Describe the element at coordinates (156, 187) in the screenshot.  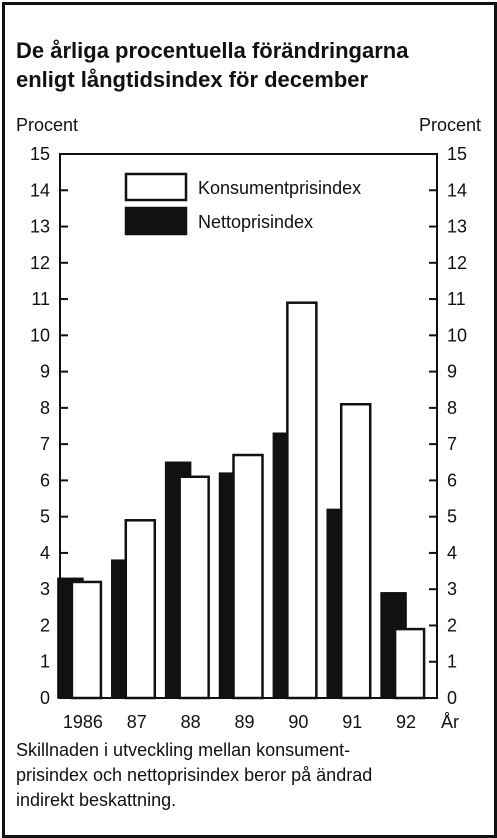
I see `legend-swatch-konsumentprisindex` at that location.